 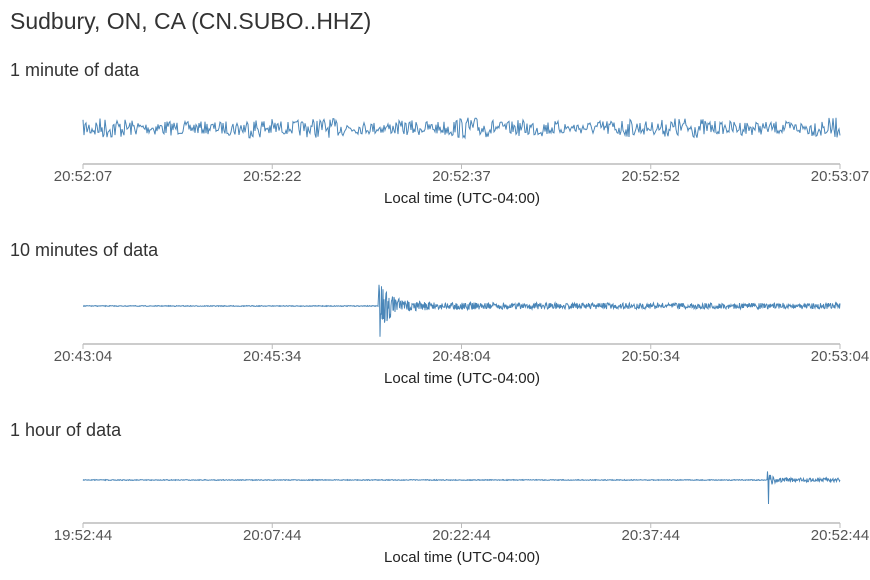 What do you see at coordinates (840, 535) in the screenshot?
I see `x-tick-label: 20:52:44` at bounding box center [840, 535].